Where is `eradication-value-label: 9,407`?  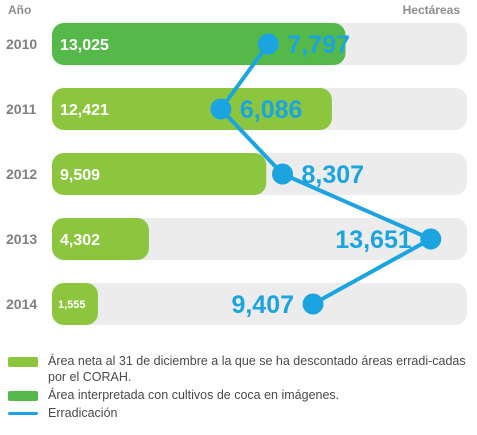
eradication-value-label: 9,407 is located at coordinates (262, 305).